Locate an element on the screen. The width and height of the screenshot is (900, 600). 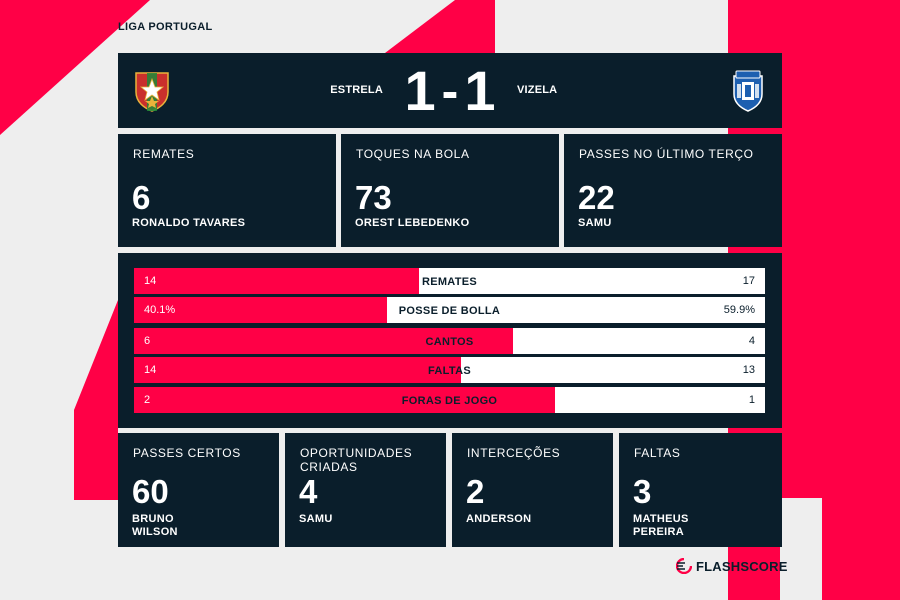
leader-card-passes-terco: PASSES NO ÚLTIMO TERÇO 22 SAMU is located at coordinates (673, 190).